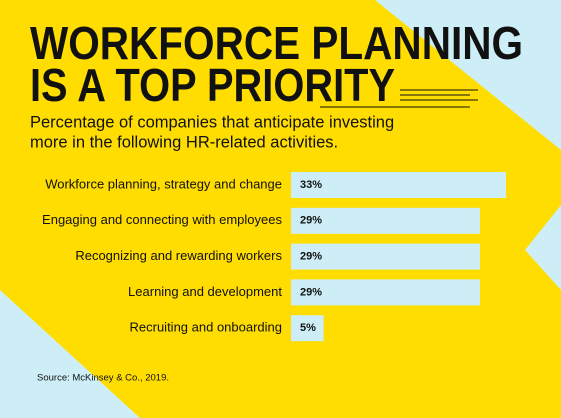  What do you see at coordinates (205, 291) in the screenshot?
I see `category-label: Learning and development` at bounding box center [205, 291].